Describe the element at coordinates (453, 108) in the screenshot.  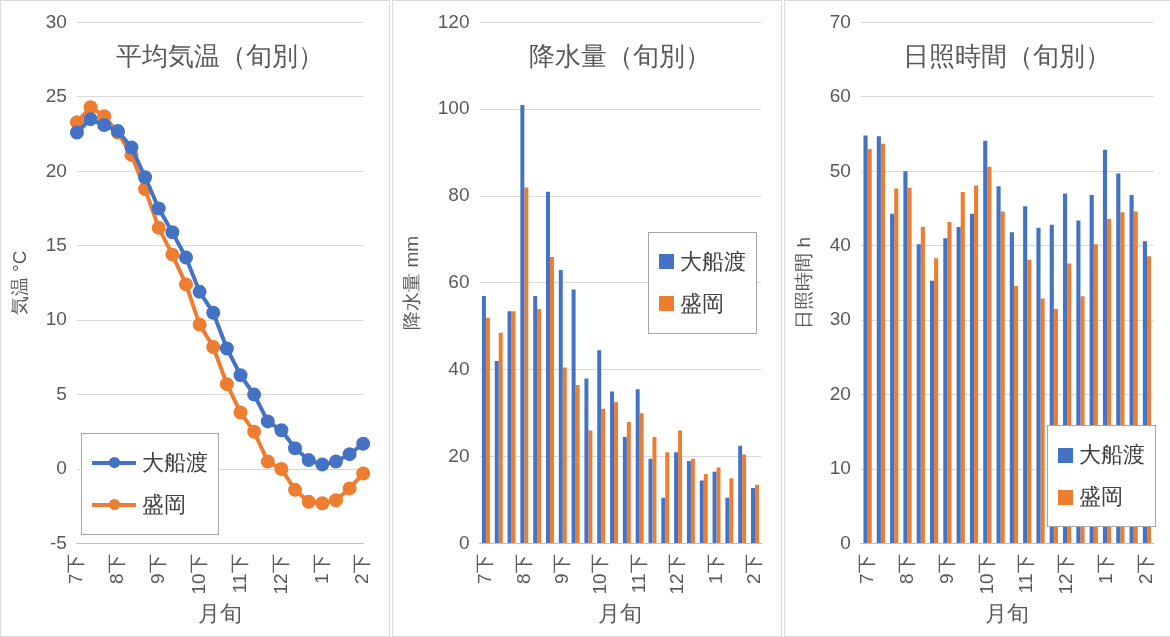
I see `y-tick-label: 100` at that location.